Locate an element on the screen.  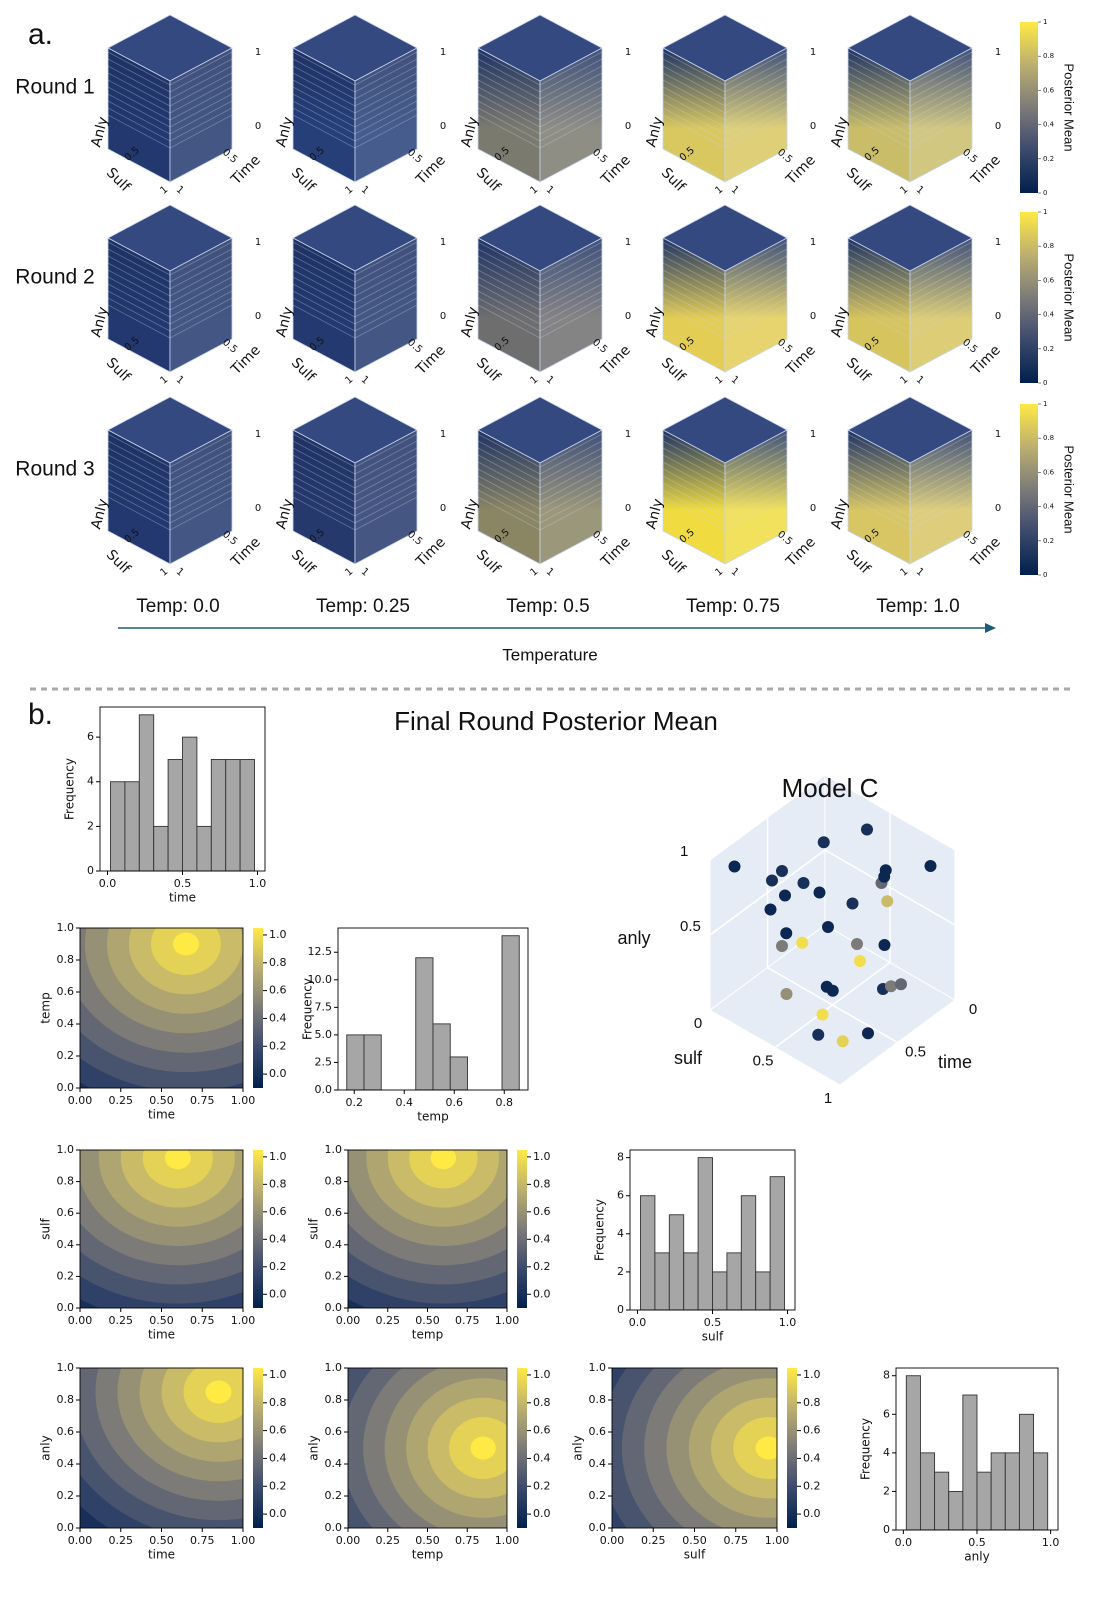
x-tick-label: 1.00 is located at coordinates (507, 1540).